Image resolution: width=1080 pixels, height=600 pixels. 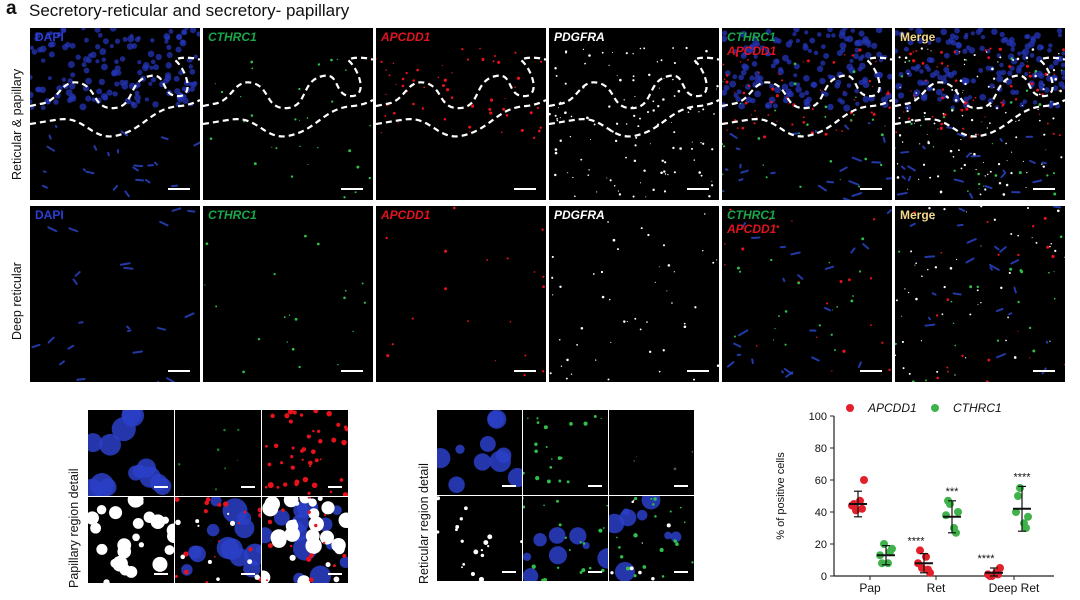 What do you see at coordinates (424, 523) in the screenshot?
I see `reticular-detail-label: Reticular region detail` at bounding box center [424, 523].